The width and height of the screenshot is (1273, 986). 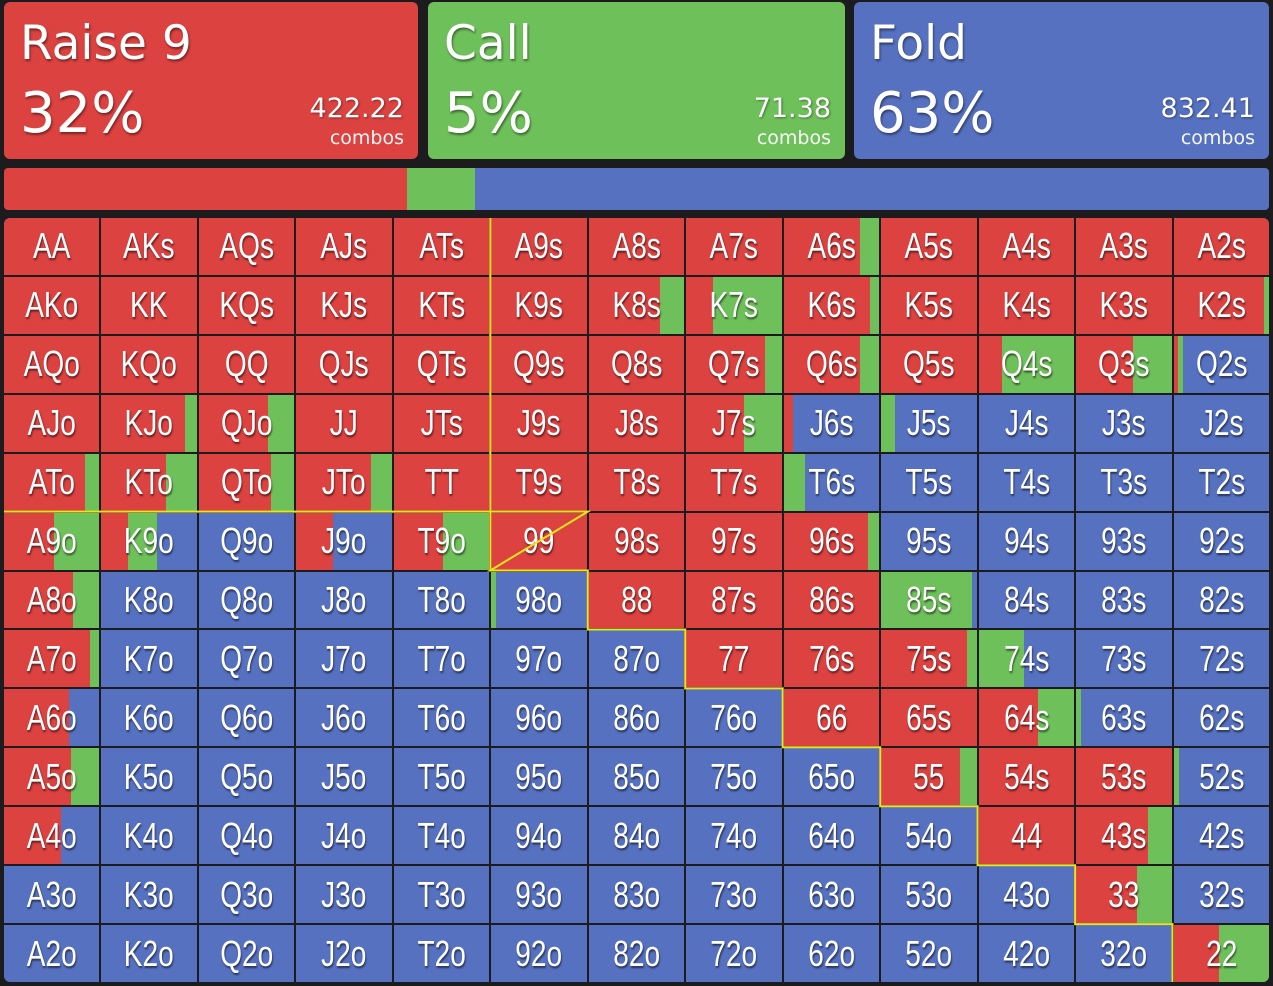 I want to click on hand-cell-AKo: AKo, so click(x=52, y=305).